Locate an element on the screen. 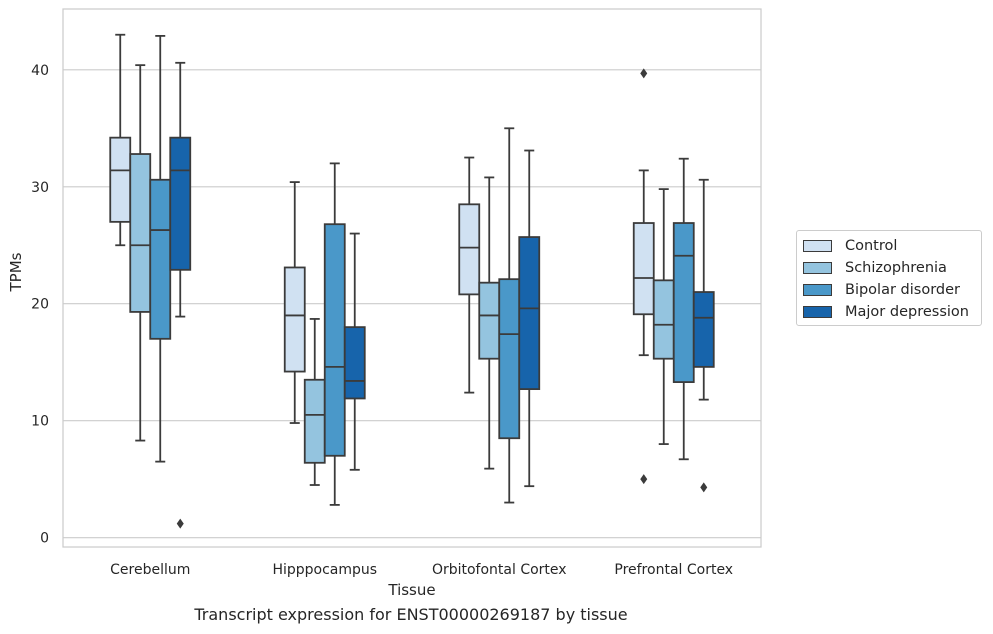  legend-label-control: Control is located at coordinates (871, 246).